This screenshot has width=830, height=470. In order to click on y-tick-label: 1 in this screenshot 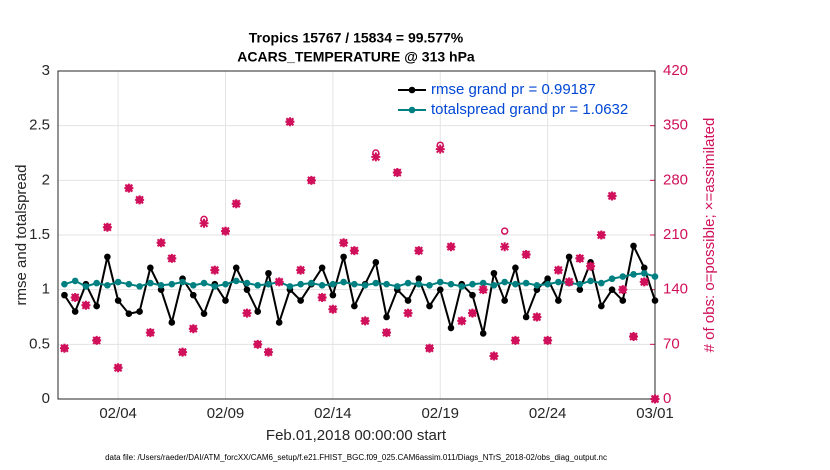, I will do `click(46, 289)`.